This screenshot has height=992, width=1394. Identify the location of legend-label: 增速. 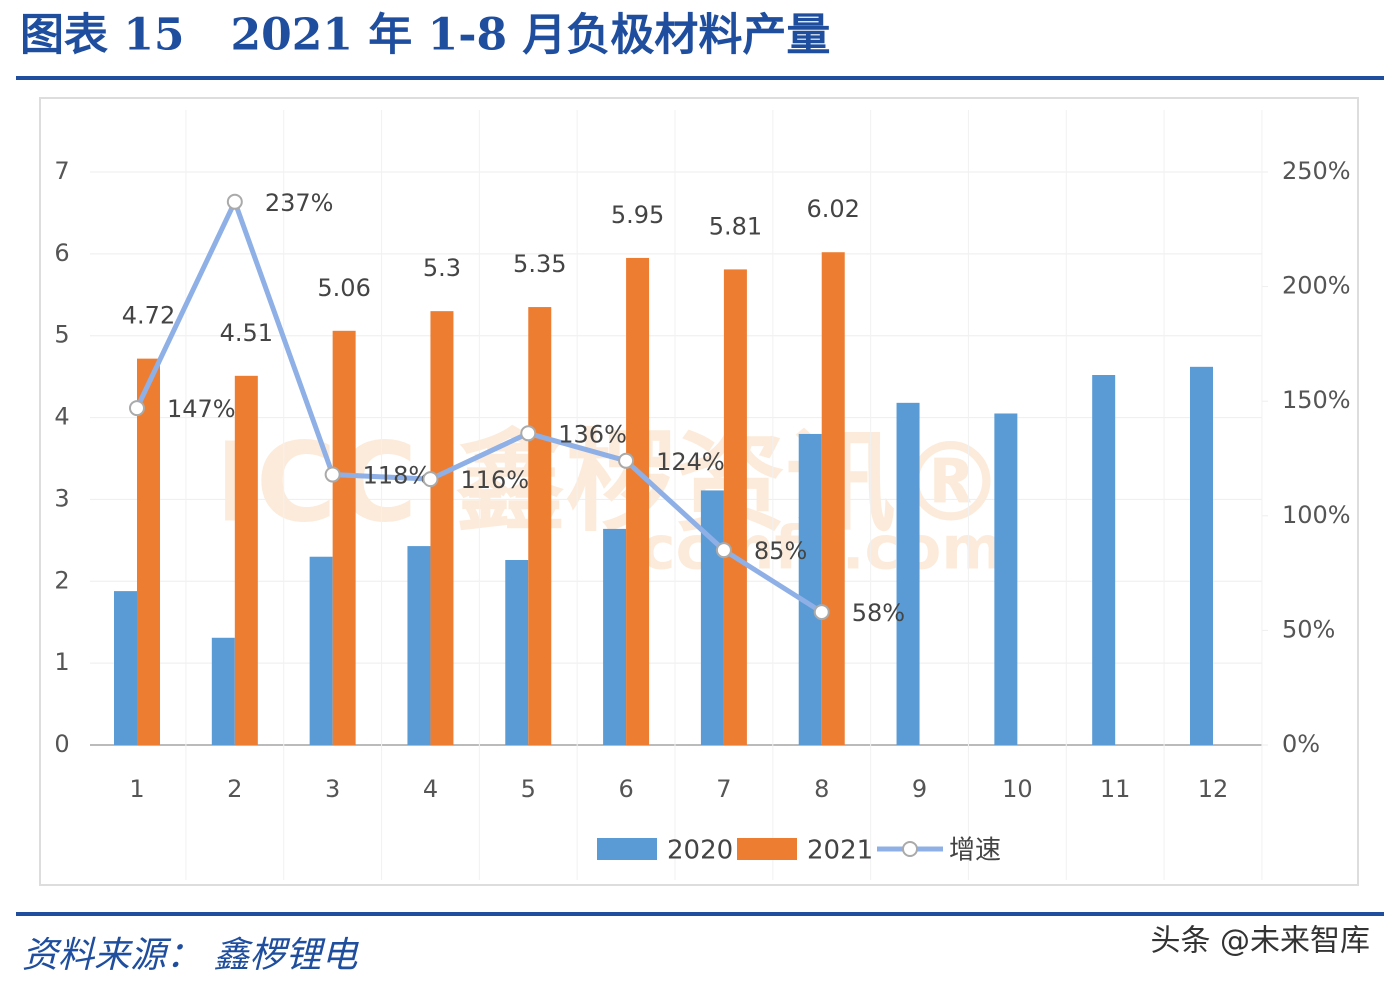
(975, 851).